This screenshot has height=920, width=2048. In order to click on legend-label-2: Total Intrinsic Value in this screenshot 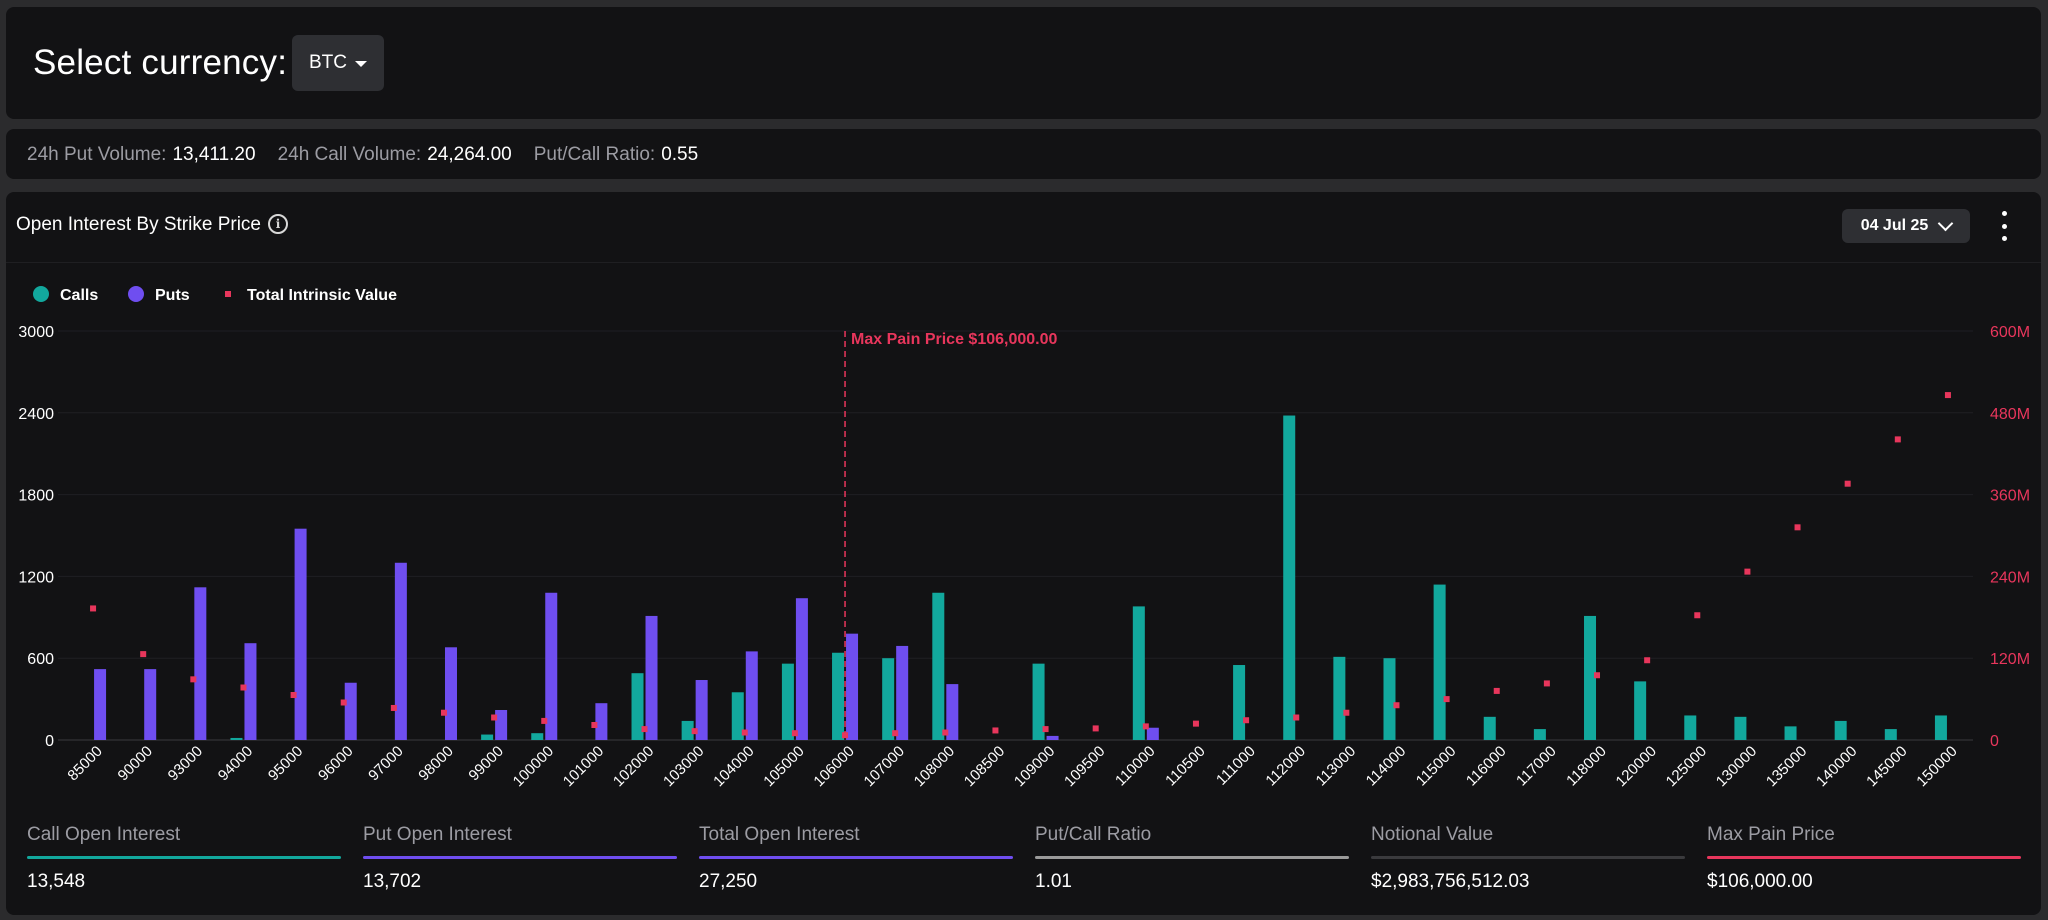, I will do `click(322, 295)`.